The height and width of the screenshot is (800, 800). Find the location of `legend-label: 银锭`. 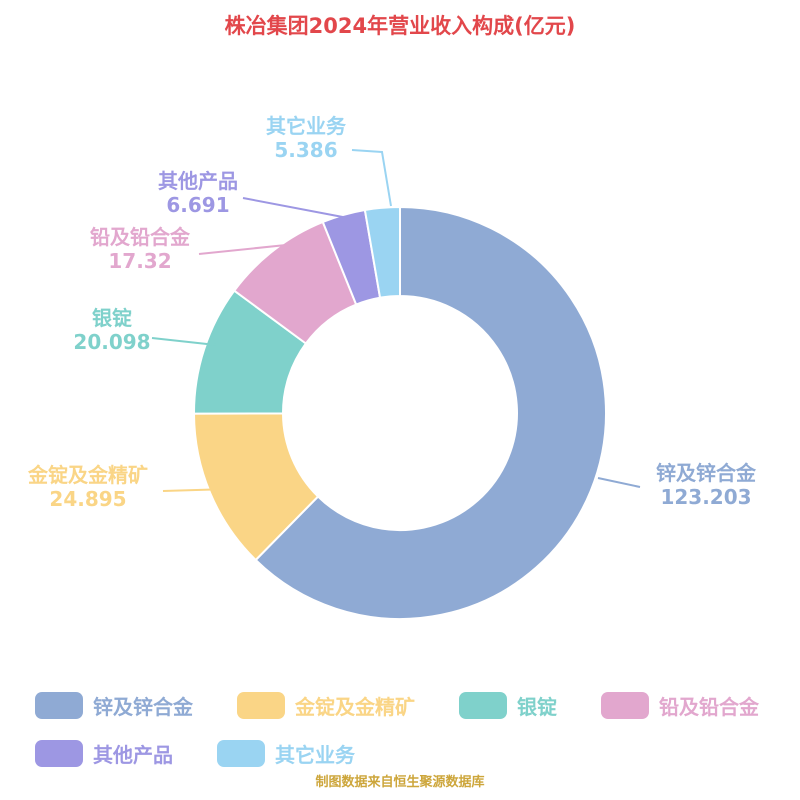

legend-label: 银锭 is located at coordinates (537, 707).